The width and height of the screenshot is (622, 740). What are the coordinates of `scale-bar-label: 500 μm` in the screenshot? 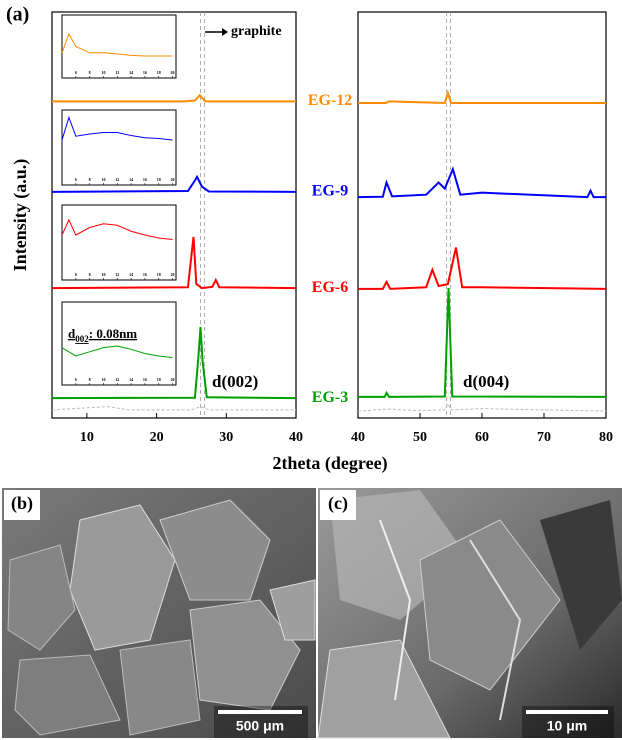 It's located at (260, 726).